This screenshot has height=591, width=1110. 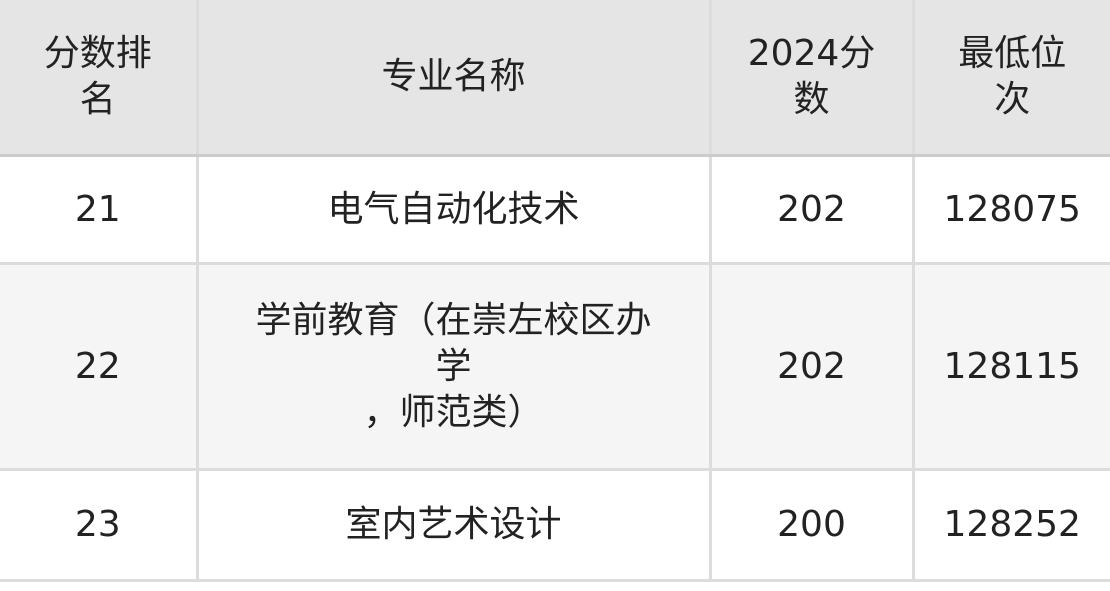 I want to click on major-line: 学, so click(x=453, y=366).